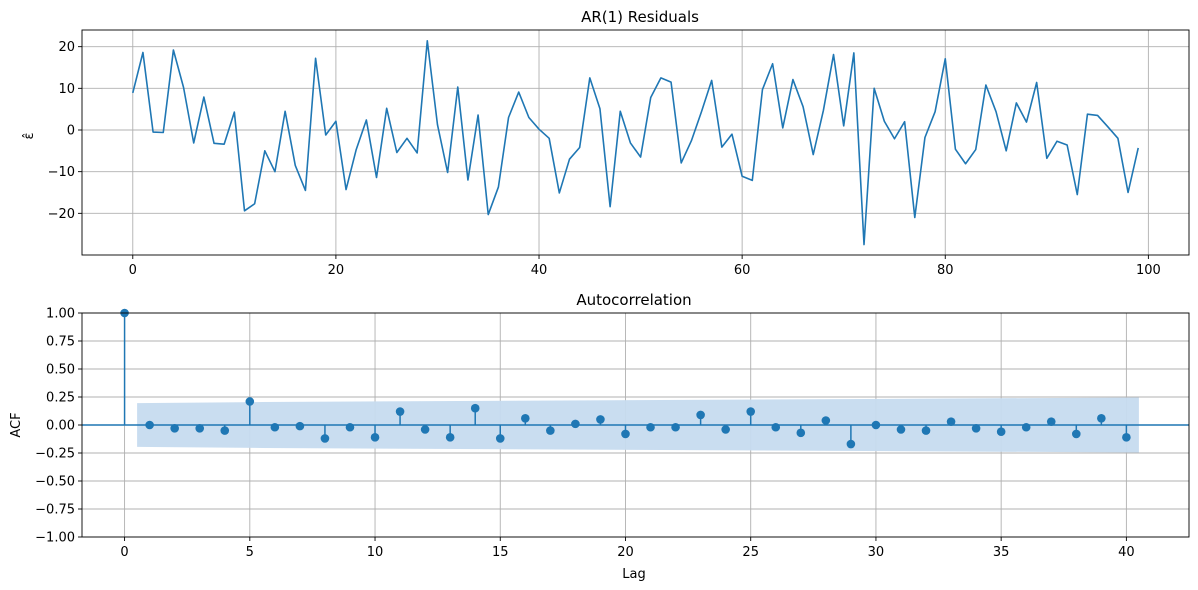 The width and height of the screenshot is (1198, 590). I want to click on acf-x-tick-label: 0, so click(124, 552).